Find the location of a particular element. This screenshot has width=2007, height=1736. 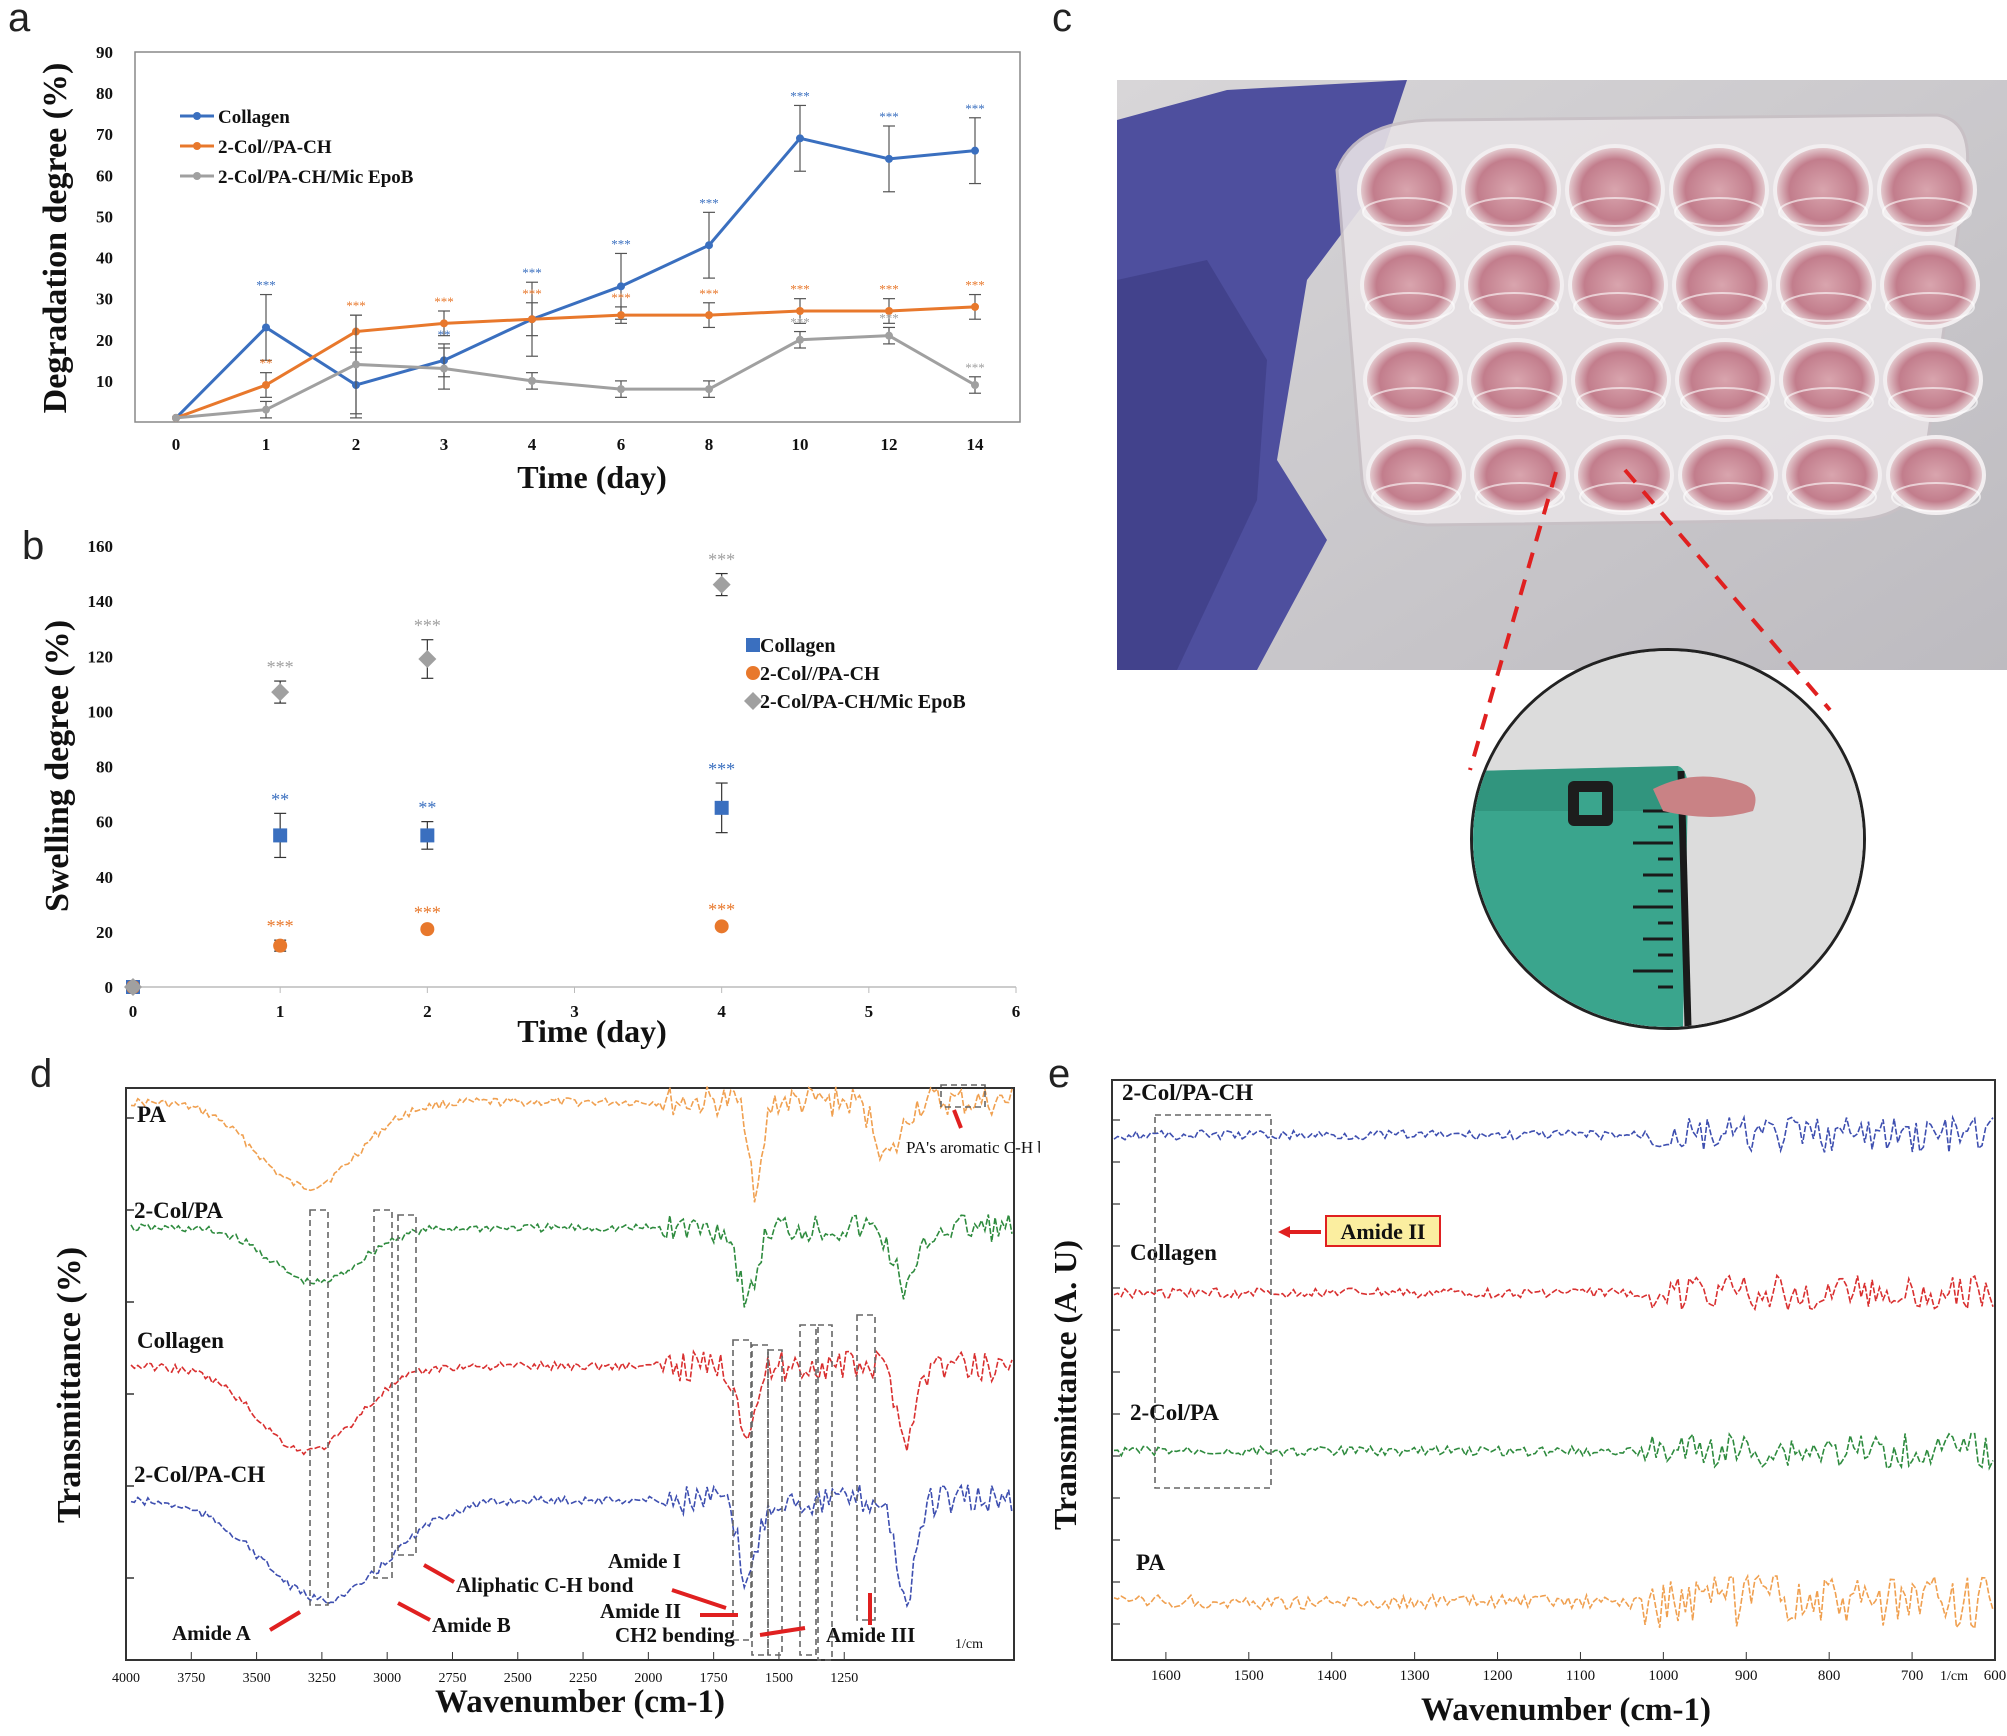

x-tick-label: 14 is located at coordinates (976, 444).